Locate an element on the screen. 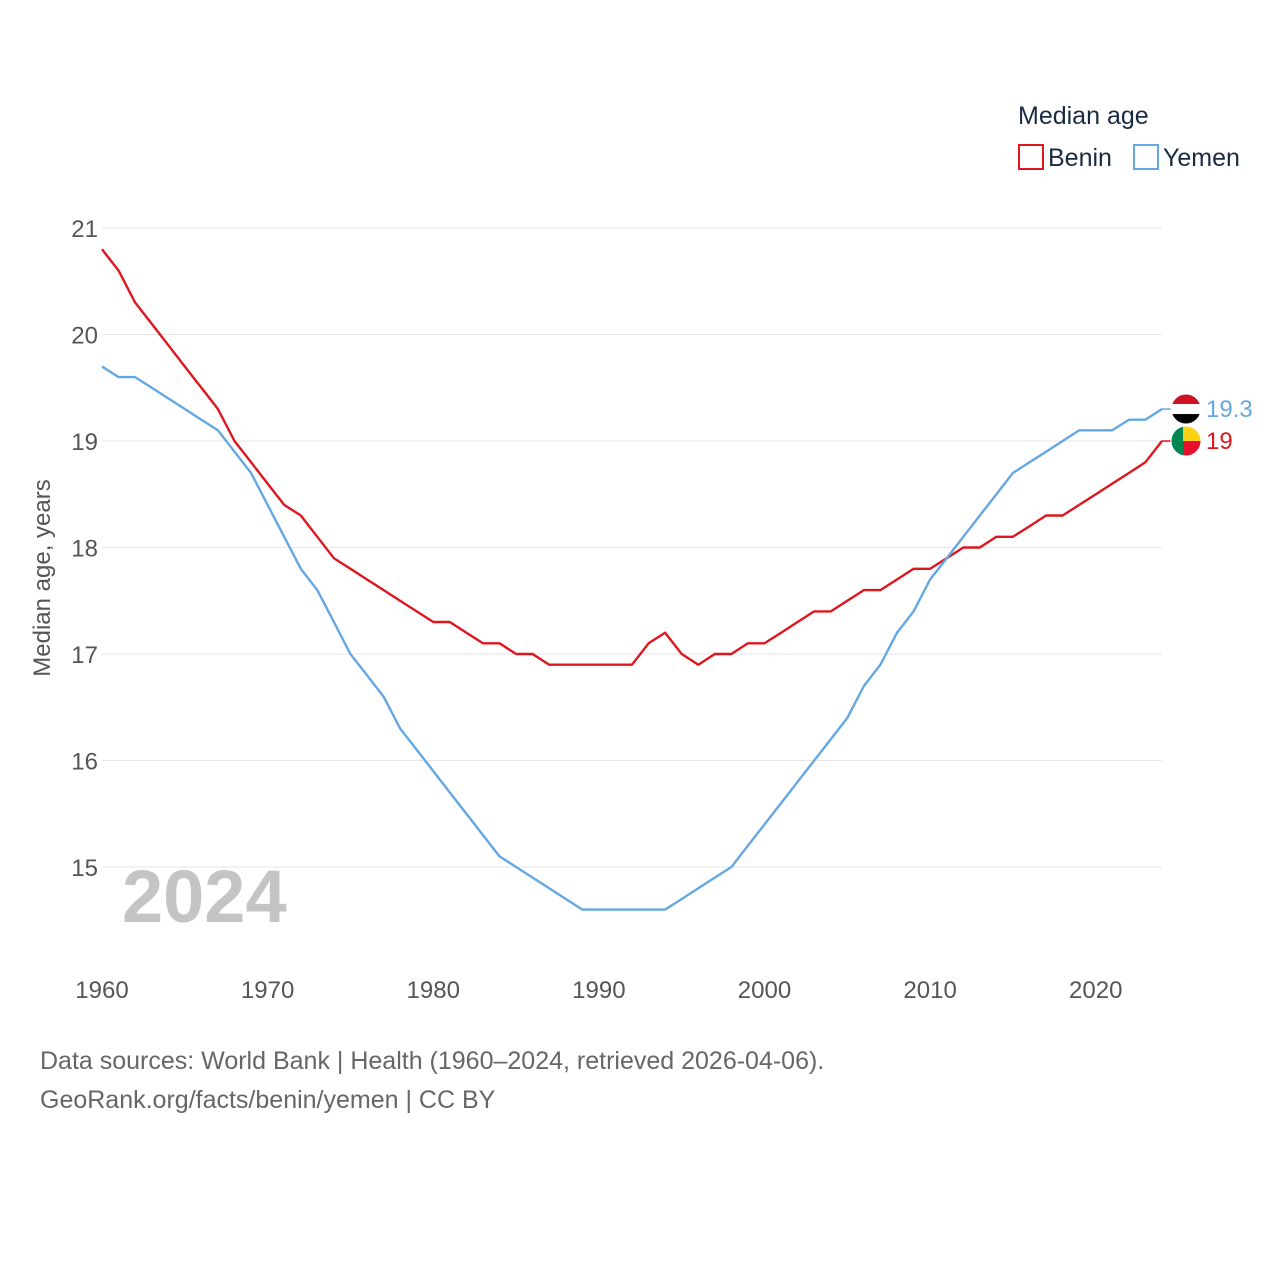  y-tick-label-21: 21 is located at coordinates (84, 229).